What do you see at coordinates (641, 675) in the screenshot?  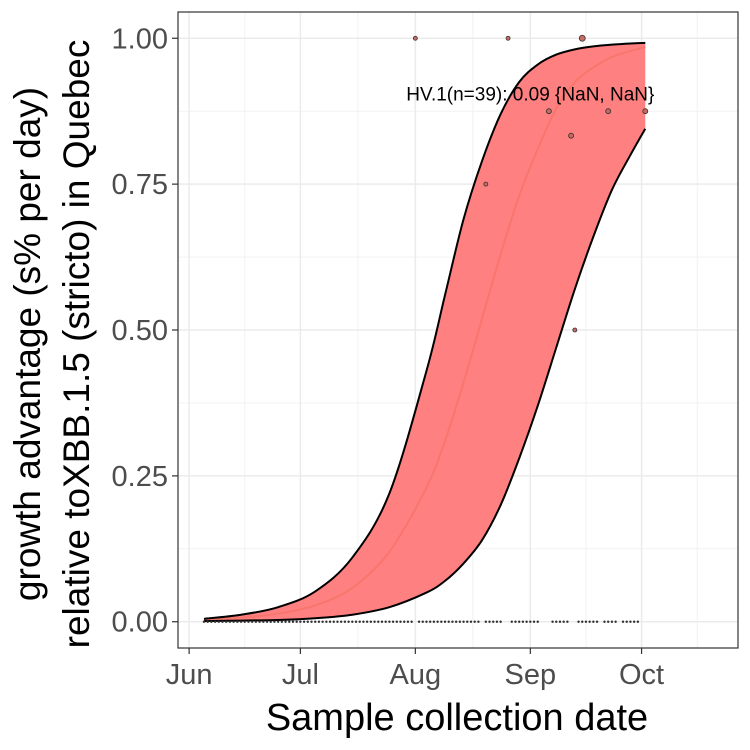 I see `x-tick-label: Oct` at bounding box center [641, 675].